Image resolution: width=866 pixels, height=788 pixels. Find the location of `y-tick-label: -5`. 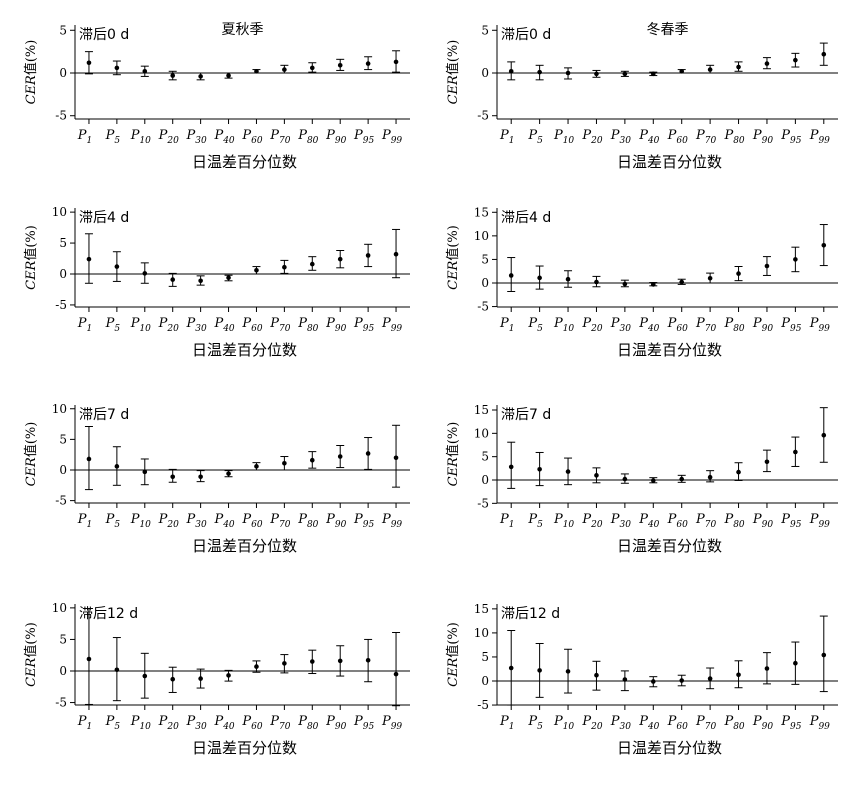

y-tick-label: -5 is located at coordinates (483, 705).